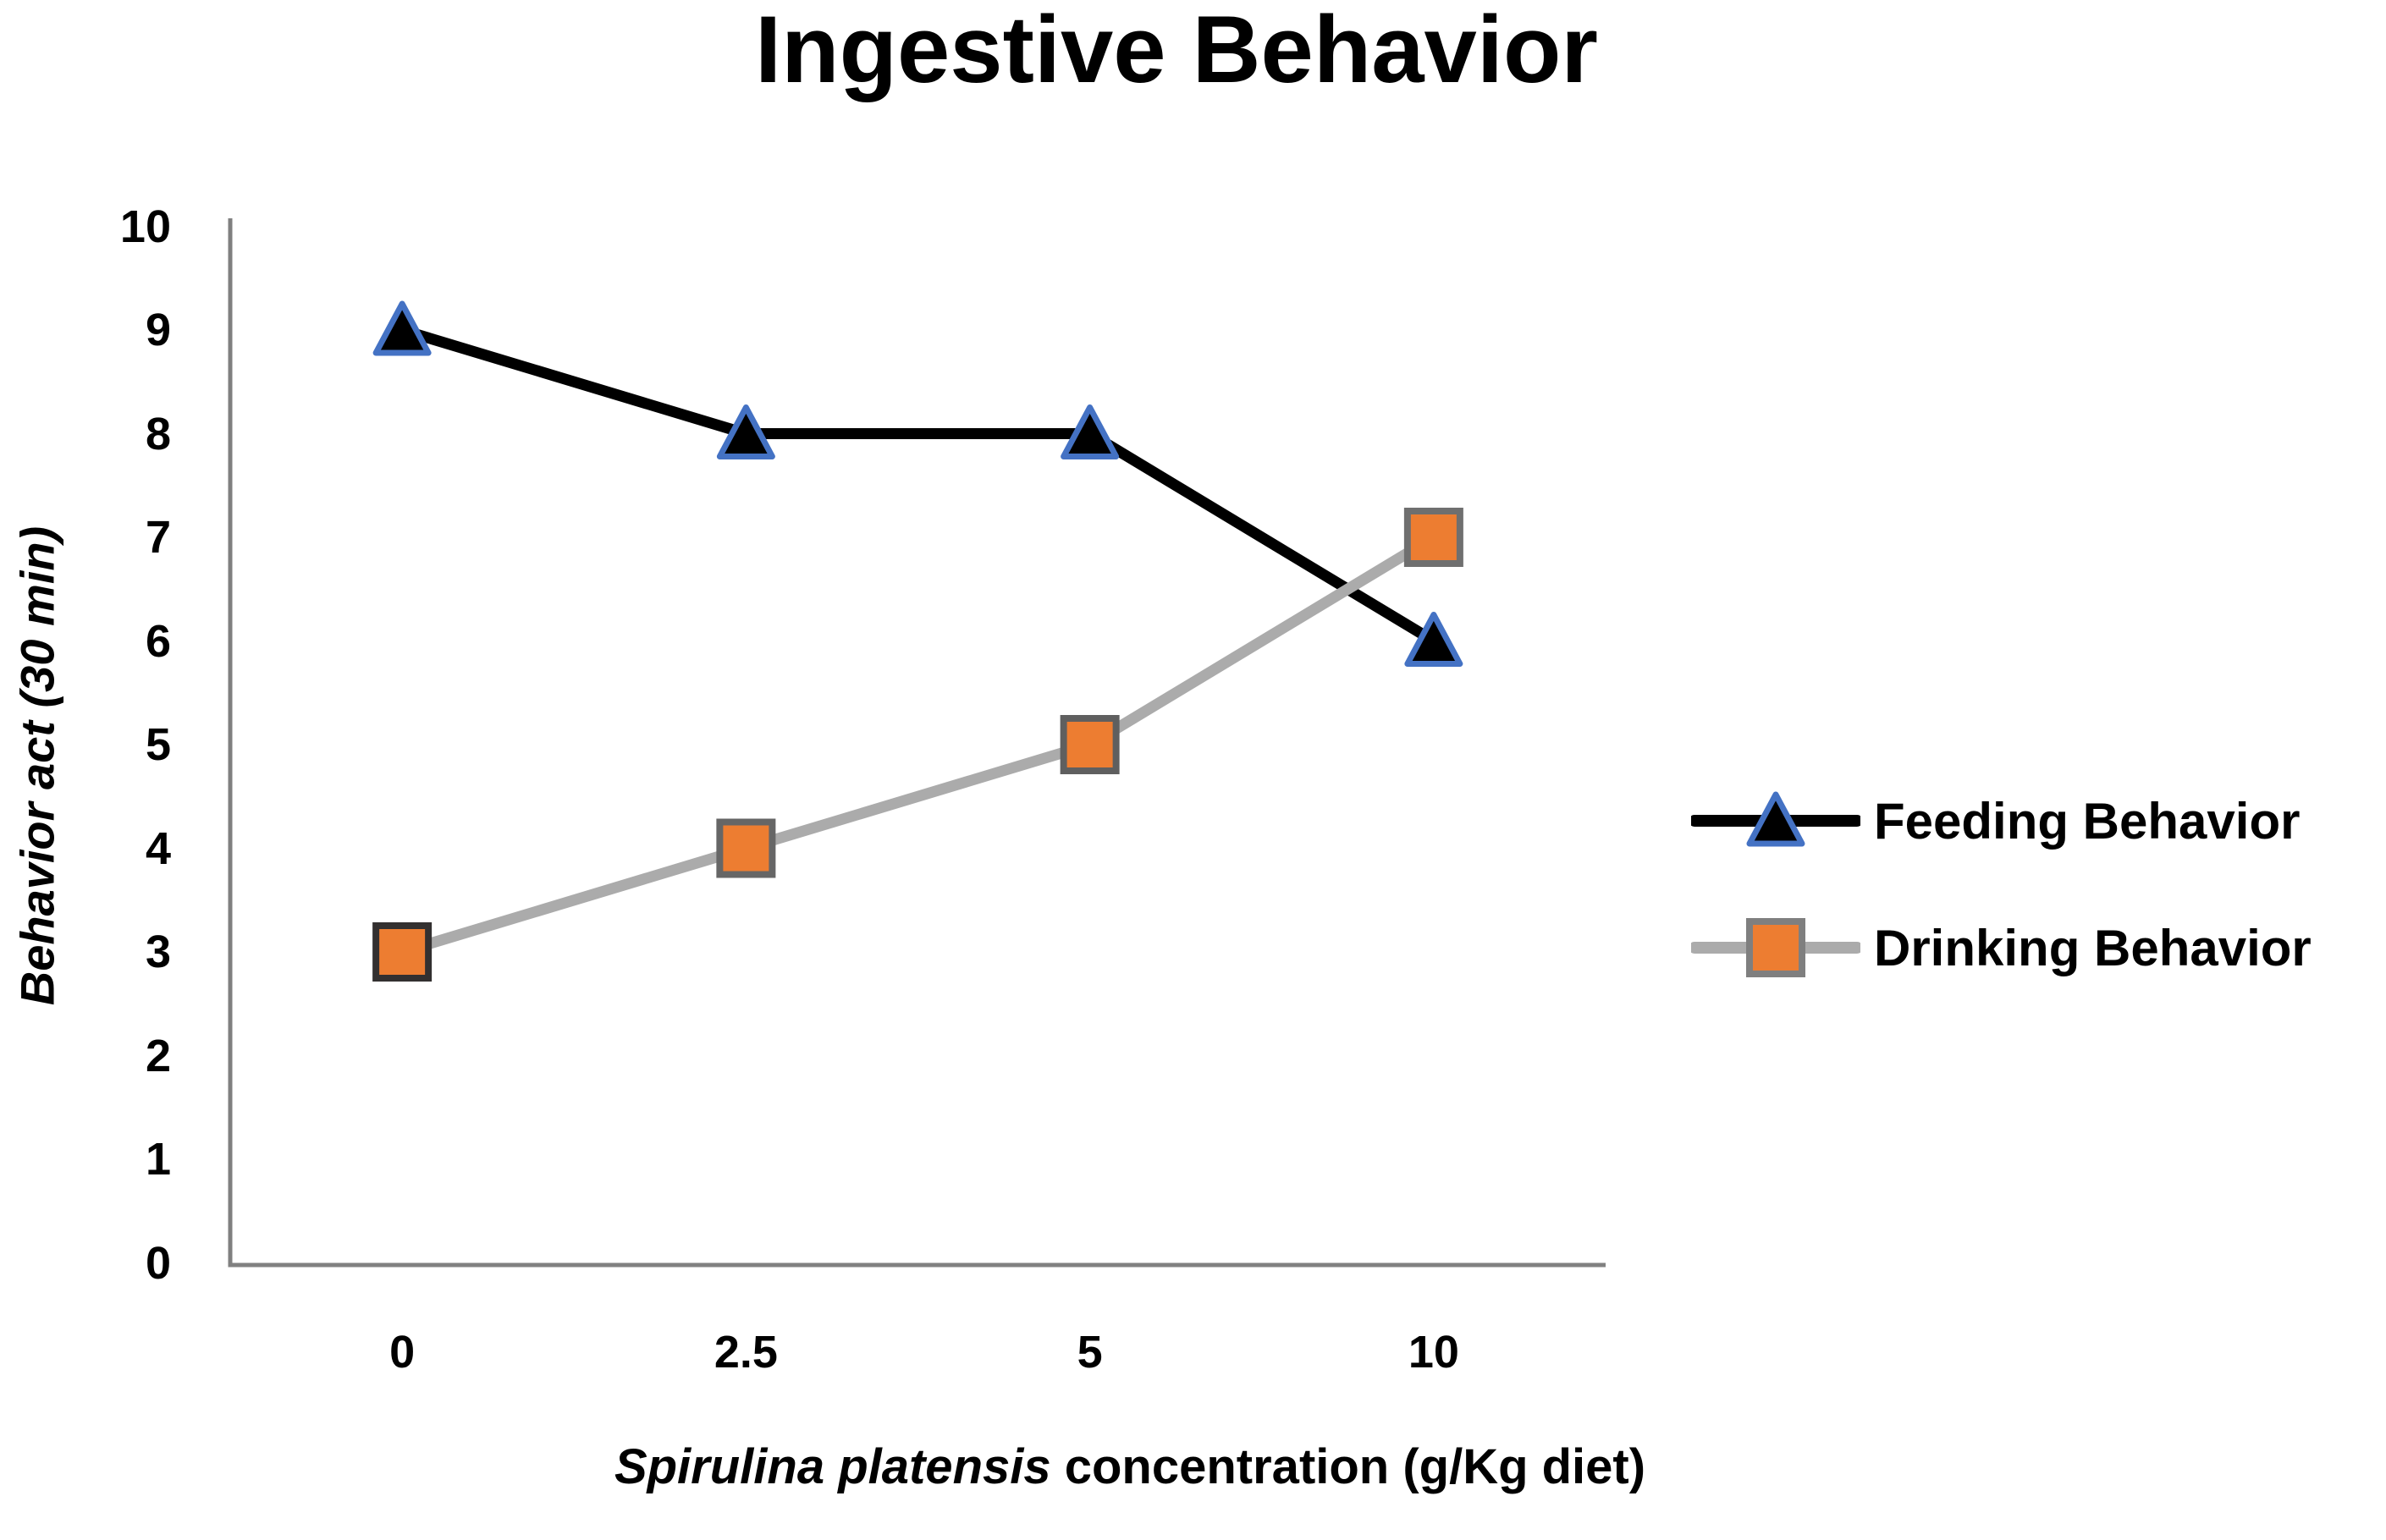 The width and height of the screenshot is (2386, 1540). Describe the element at coordinates (145, 226) in the screenshot. I see `y-tick-label: 10` at that location.